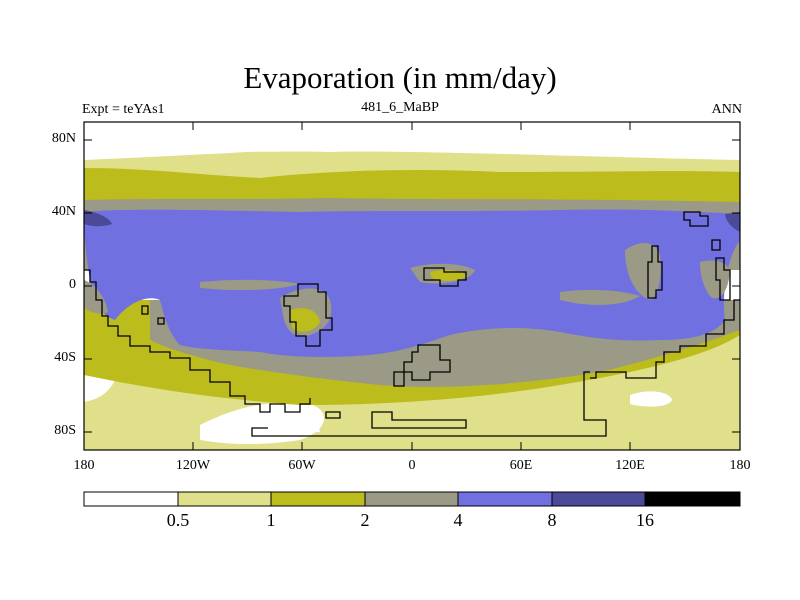  I want to click on colorbar-label: 8, so click(552, 520).